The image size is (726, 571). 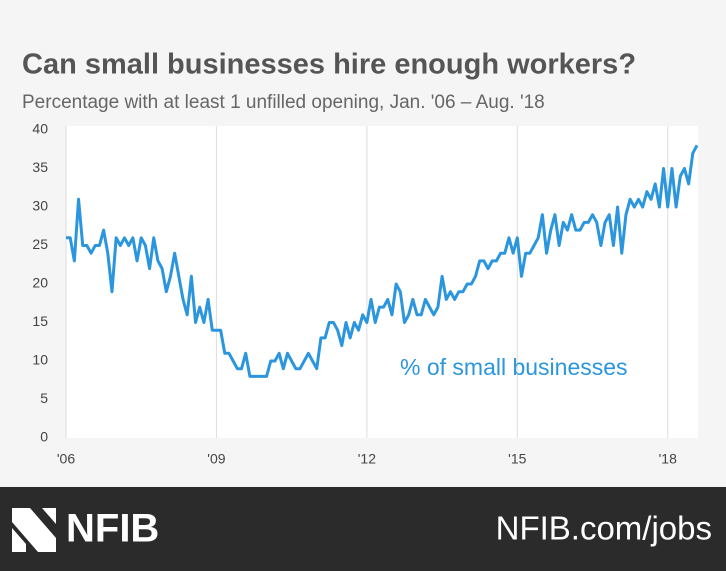 What do you see at coordinates (604, 528) in the screenshot?
I see `footer-url: NFIB.com/jobs` at bounding box center [604, 528].